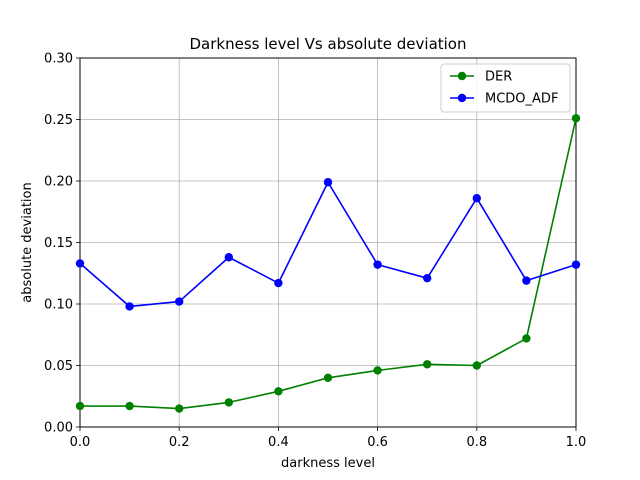 The image size is (640, 480). What do you see at coordinates (576, 442) in the screenshot?
I see `x-tick-label: 1.0` at bounding box center [576, 442].